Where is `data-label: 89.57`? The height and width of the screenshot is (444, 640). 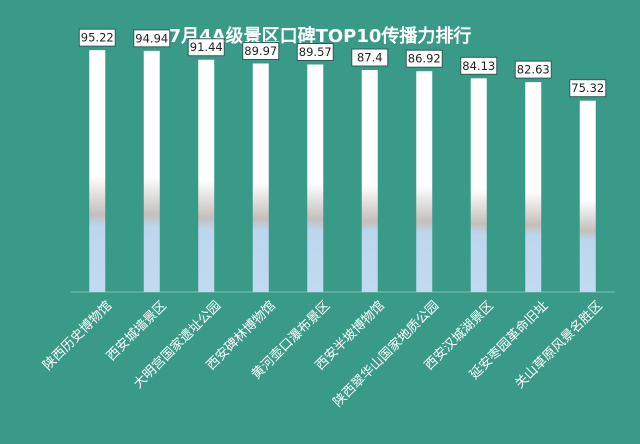 data-label: 89.57 is located at coordinates (315, 52).